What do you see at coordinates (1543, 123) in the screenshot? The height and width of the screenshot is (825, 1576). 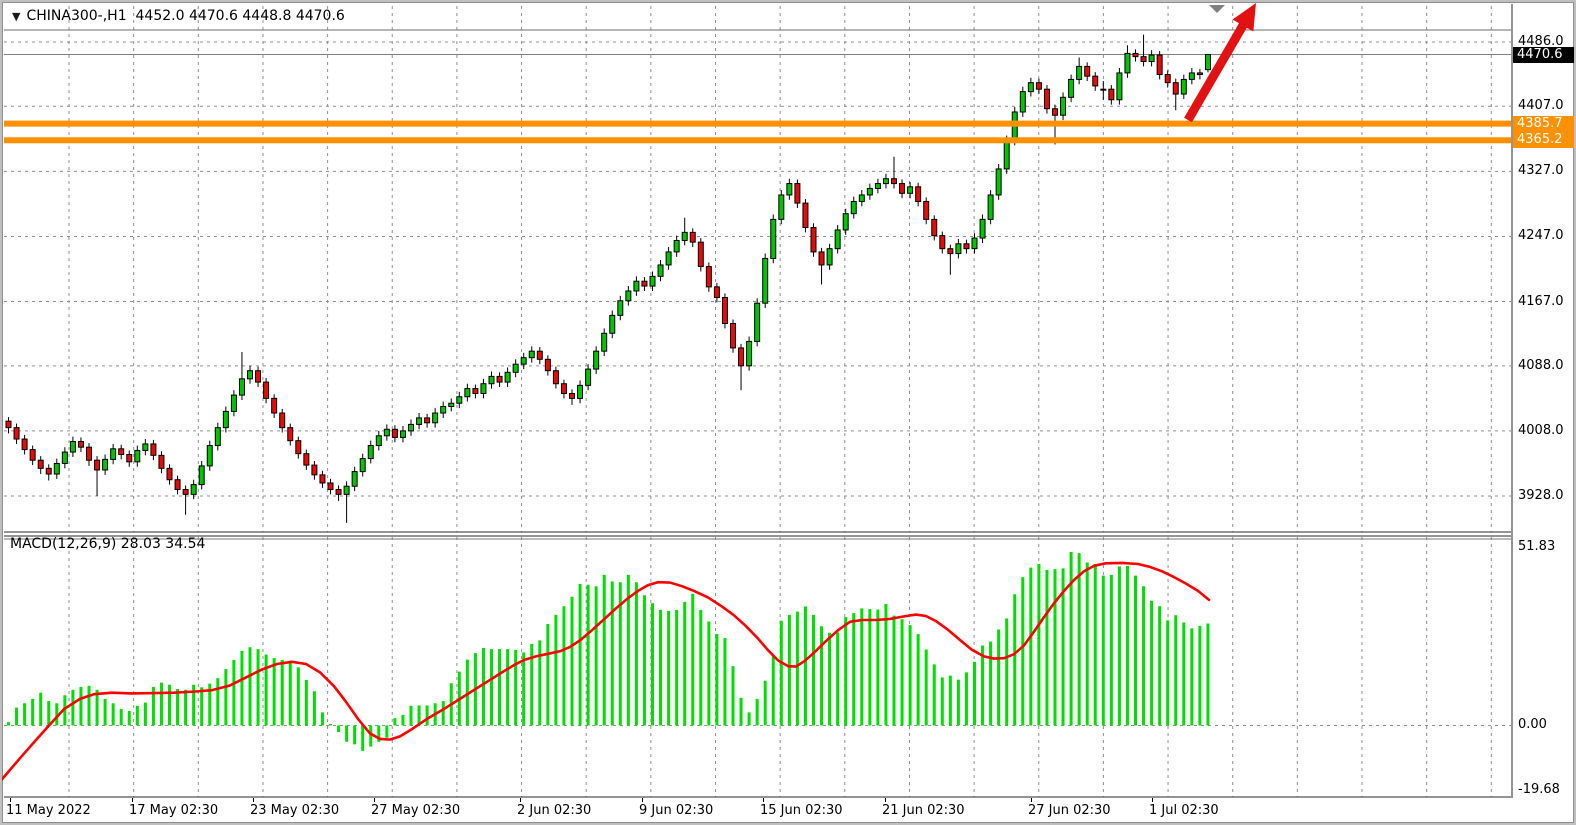 I see `level-price-badge: 4385.7` at bounding box center [1543, 123].